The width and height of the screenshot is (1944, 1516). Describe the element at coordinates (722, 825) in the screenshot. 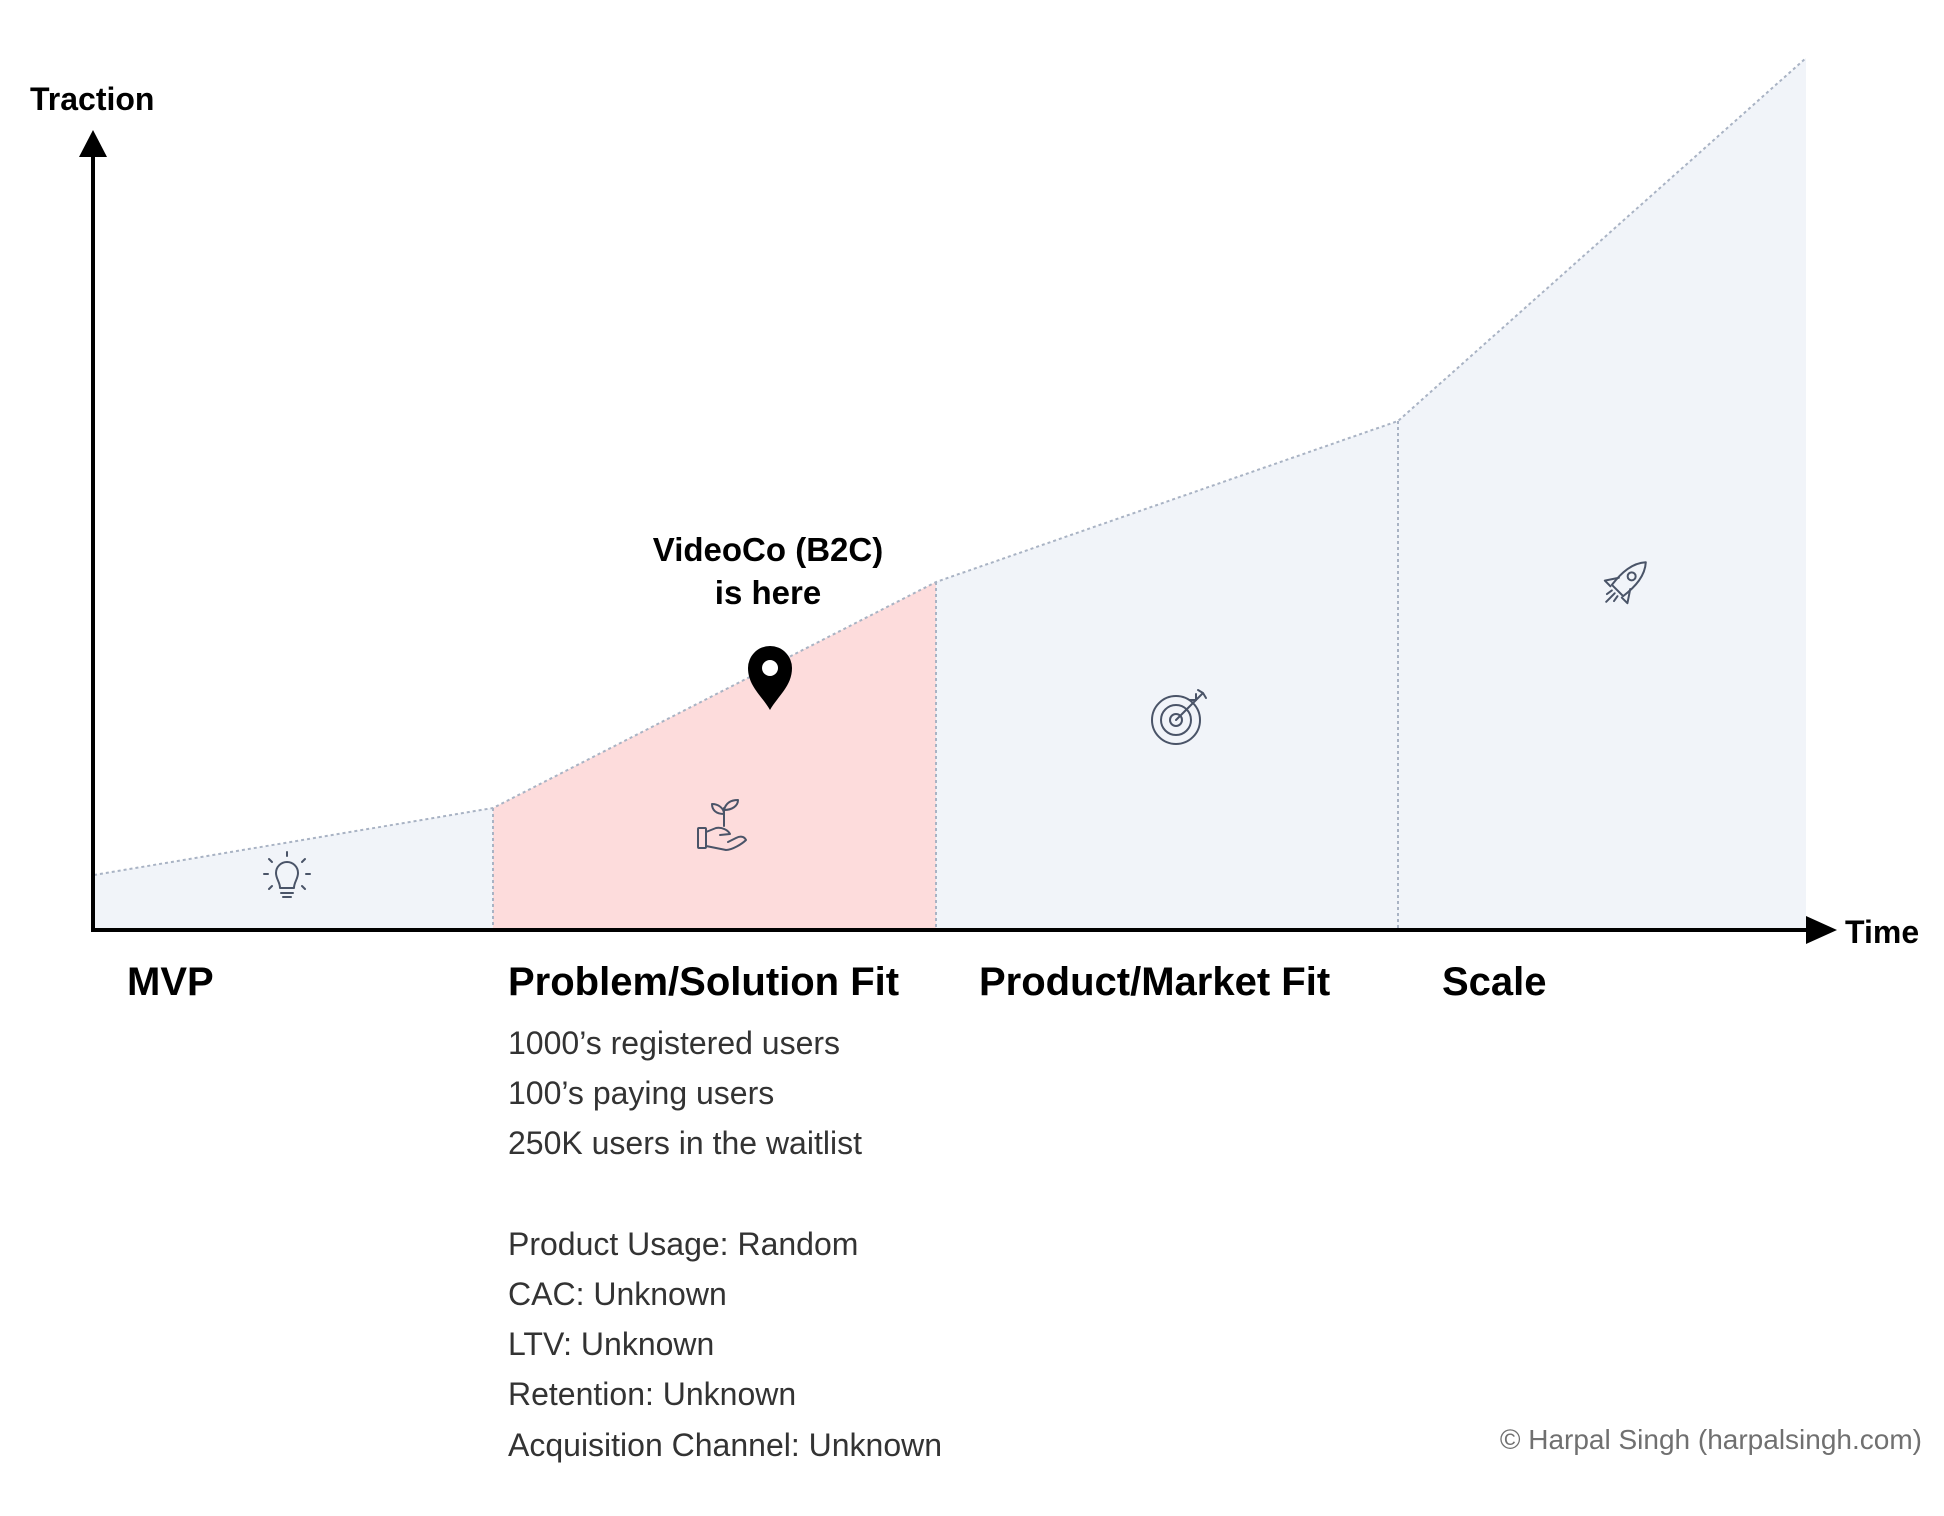

I see `hand-sprout-icon` at that location.